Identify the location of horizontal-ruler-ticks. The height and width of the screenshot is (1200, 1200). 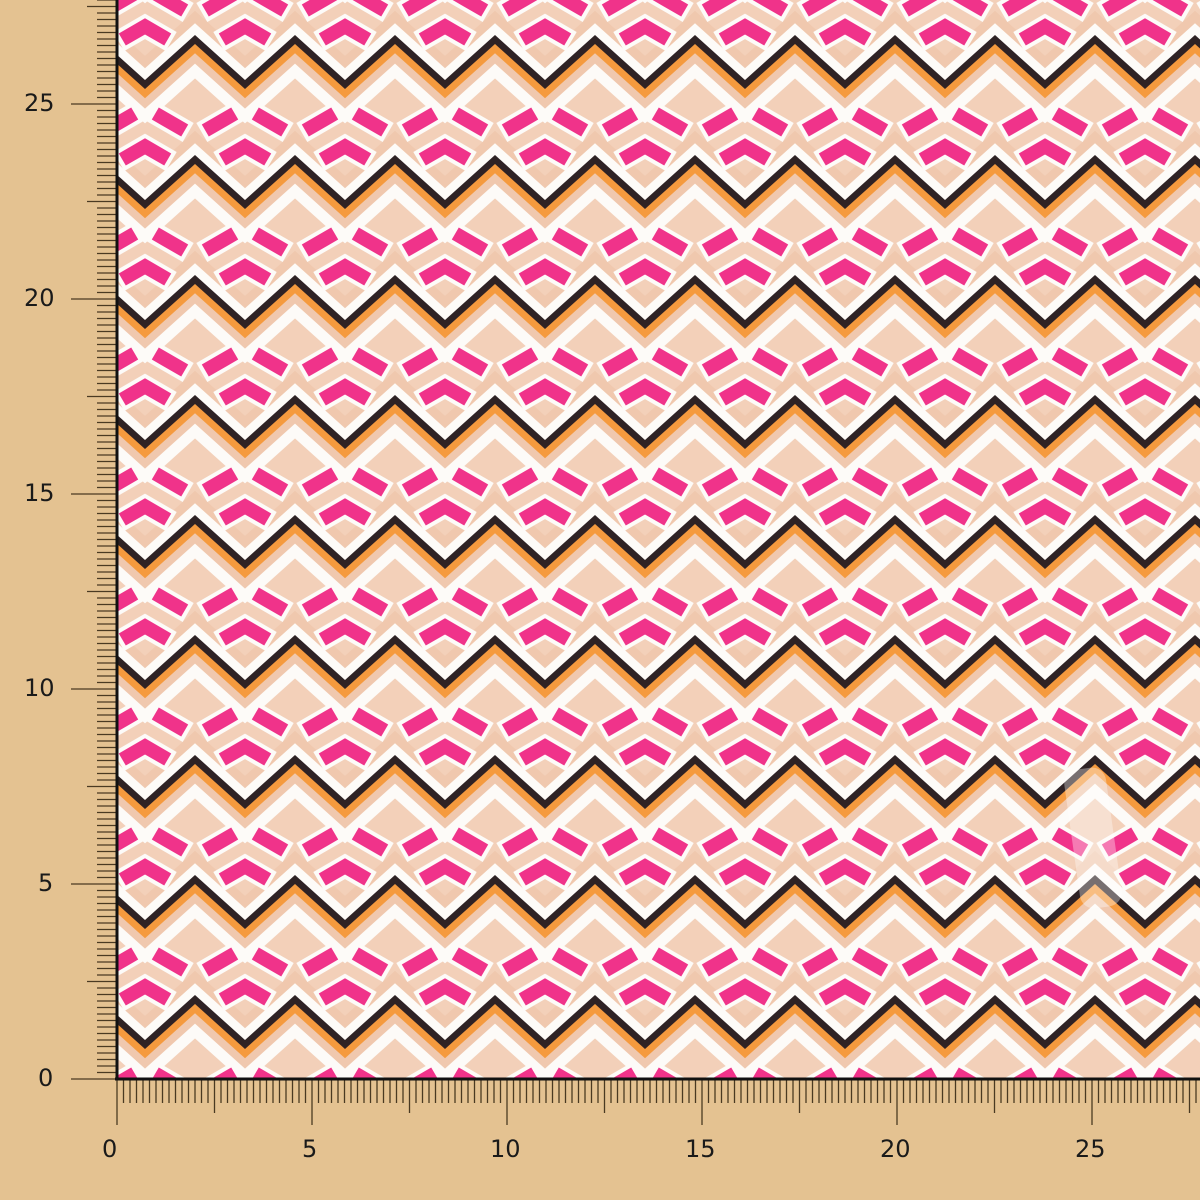
(656, 1102).